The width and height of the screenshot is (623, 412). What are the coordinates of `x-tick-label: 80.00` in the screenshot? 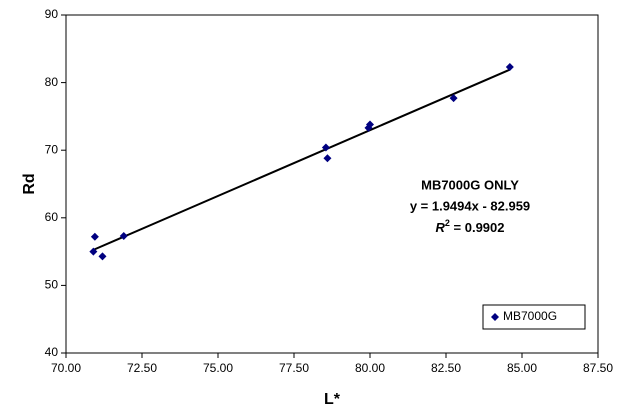 It's located at (370, 368).